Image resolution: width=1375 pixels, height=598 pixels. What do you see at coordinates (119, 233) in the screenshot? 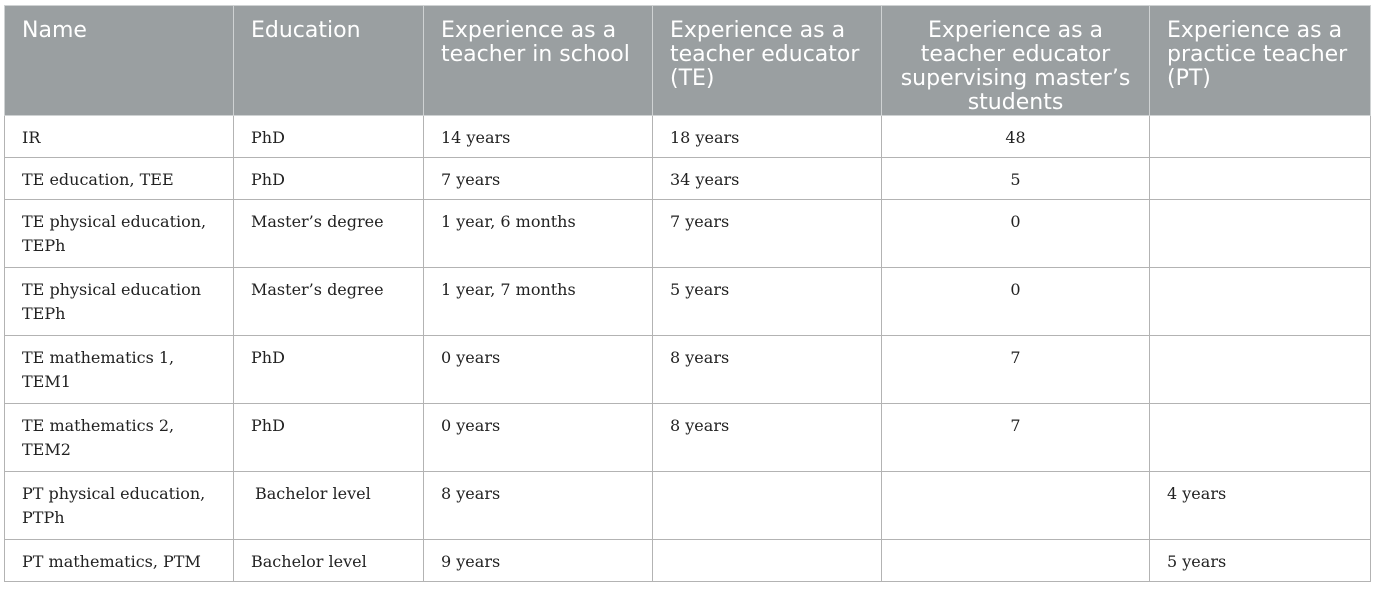
I see `cell-name: TE physical education, TEPh` at bounding box center [119, 233].